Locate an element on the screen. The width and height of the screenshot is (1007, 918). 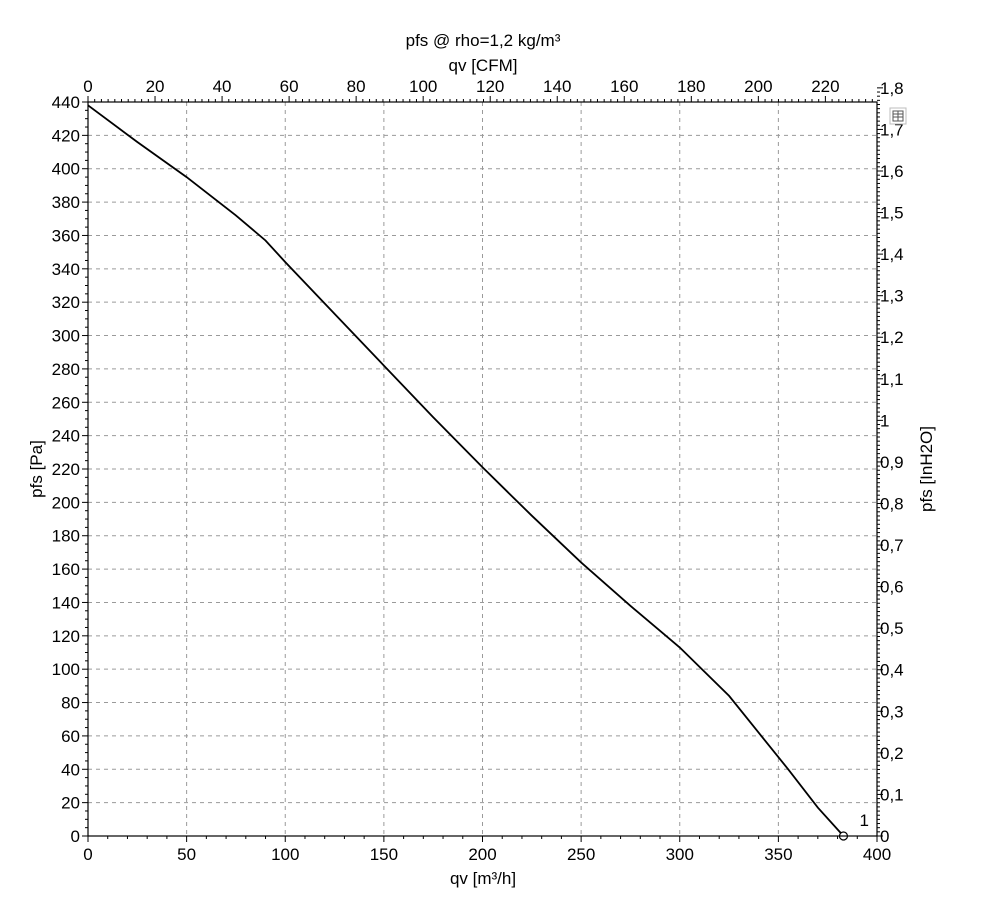
y-tick-label: 140 is located at coordinates (66, 602).